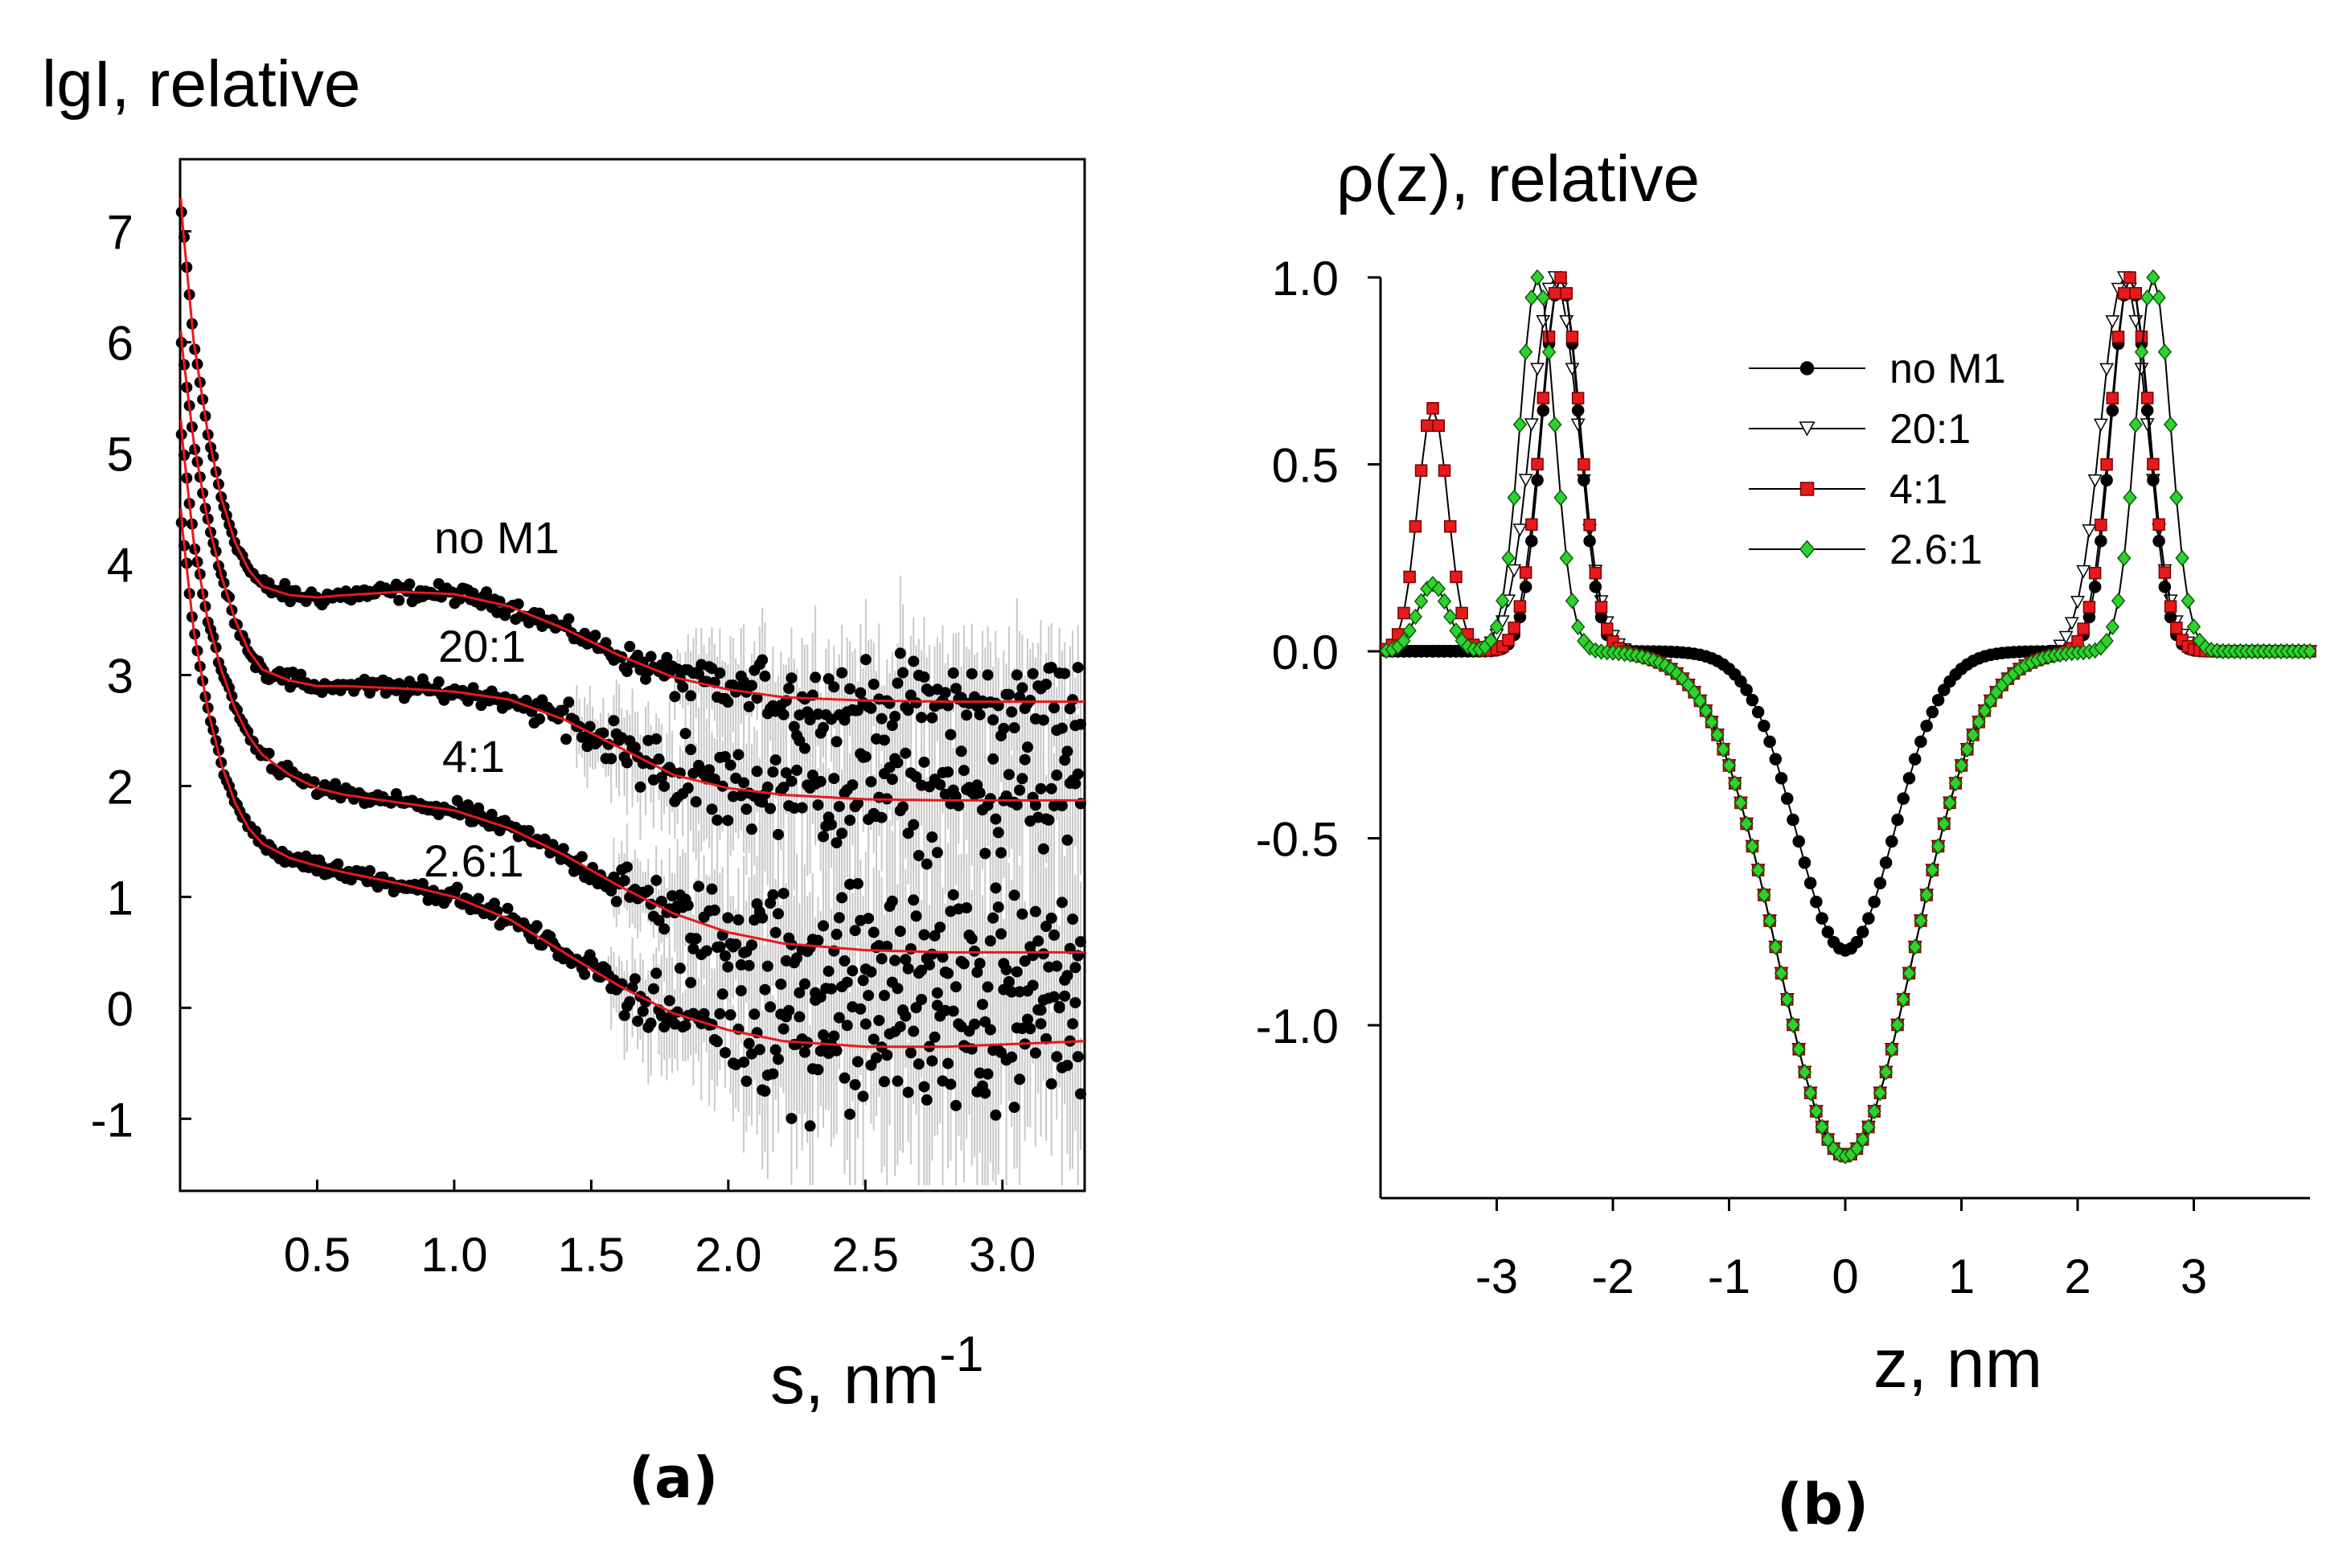 The width and height of the screenshot is (2351, 1568). I want to click on panel-b-y-tick-label: -1.0, so click(1297, 1026).